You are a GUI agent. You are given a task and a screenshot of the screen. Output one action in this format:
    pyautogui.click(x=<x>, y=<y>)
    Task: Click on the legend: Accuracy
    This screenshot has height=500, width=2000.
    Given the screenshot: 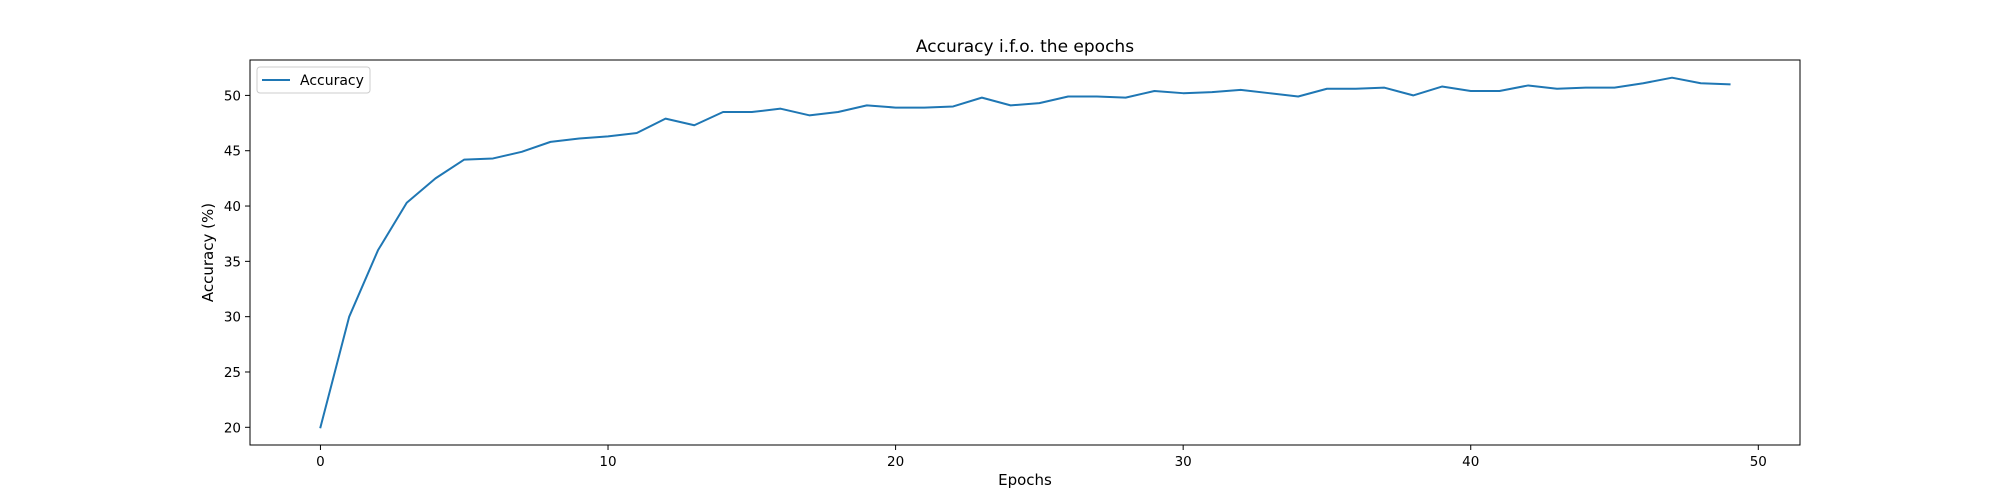 What is the action you would take?
    pyautogui.click(x=313, y=80)
    